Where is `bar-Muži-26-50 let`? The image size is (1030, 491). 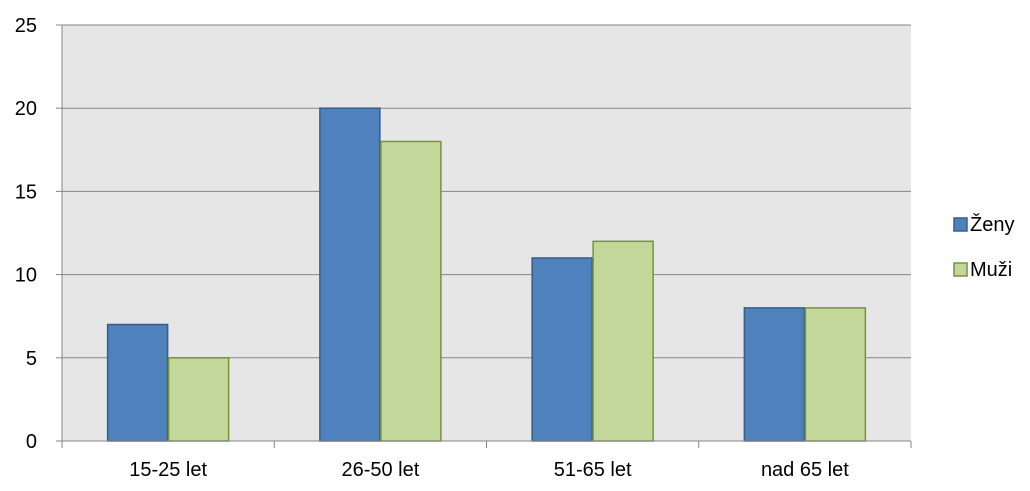 bar-Muži-26-50 let is located at coordinates (411, 291).